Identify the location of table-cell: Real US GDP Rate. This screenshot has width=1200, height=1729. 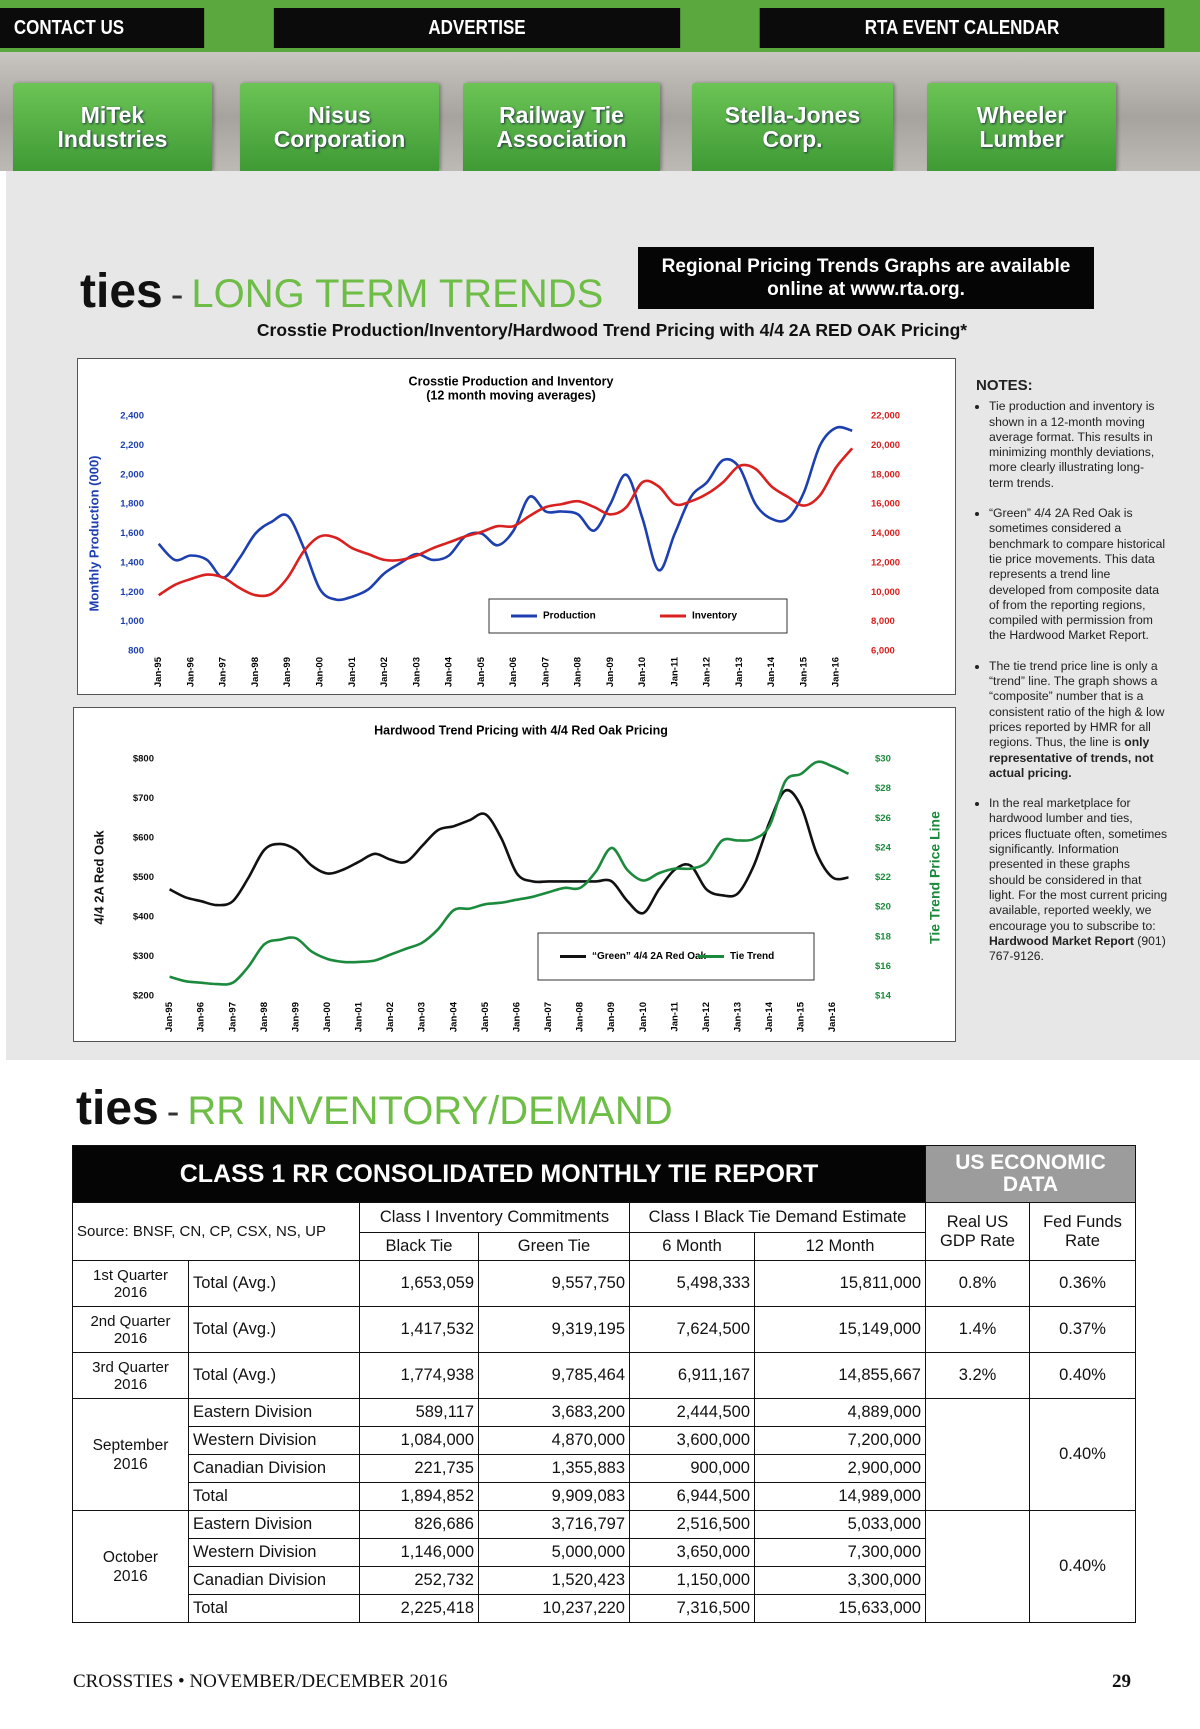
(977, 1231).